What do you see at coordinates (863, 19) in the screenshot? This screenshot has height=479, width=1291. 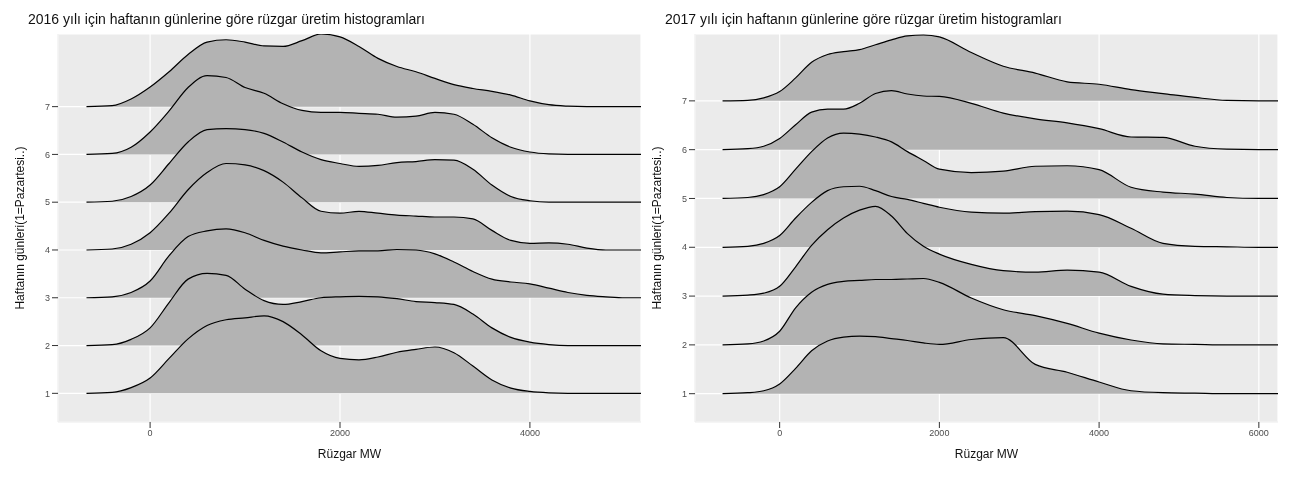 I see `chart-title: 2017 yılı için haftanın günlerine göre rüzgar üretim histogramları` at bounding box center [863, 19].